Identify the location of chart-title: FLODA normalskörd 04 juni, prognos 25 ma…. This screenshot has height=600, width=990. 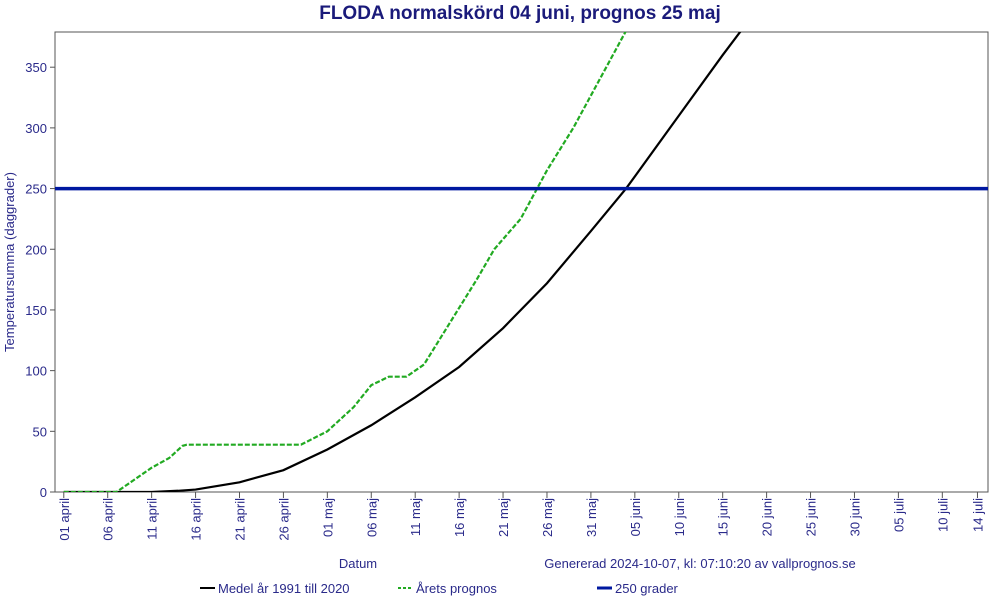
(520, 13).